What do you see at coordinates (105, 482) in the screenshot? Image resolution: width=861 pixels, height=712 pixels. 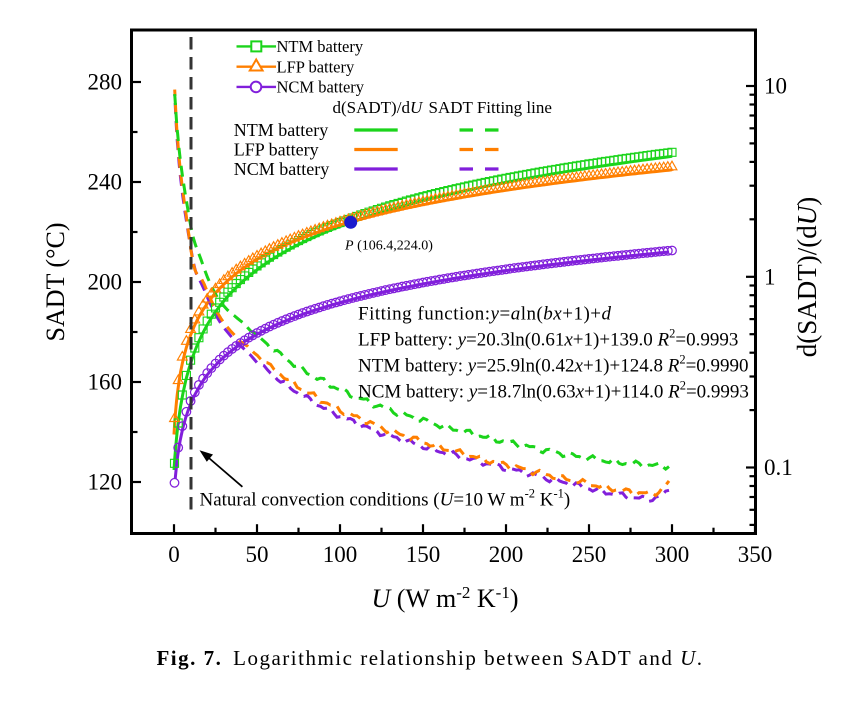 I see `svg-text: 120` at bounding box center [105, 482].